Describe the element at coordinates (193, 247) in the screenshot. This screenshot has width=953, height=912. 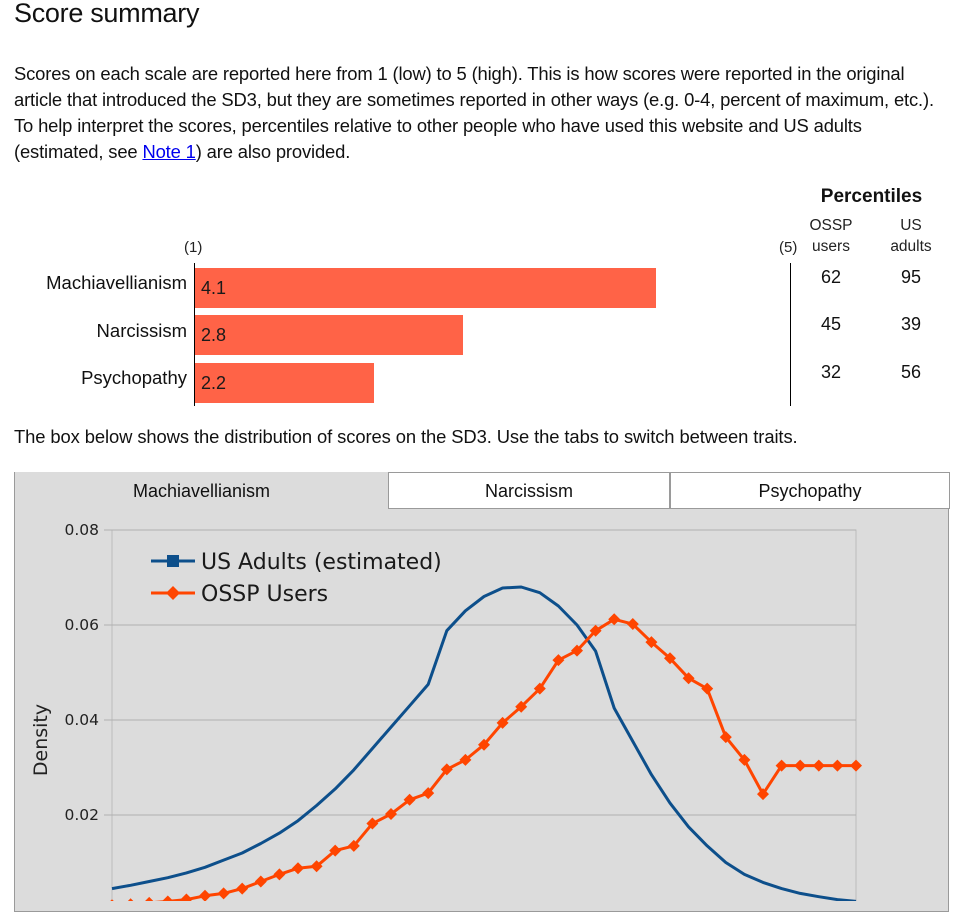
I see `scale-min-label: (1)` at that location.